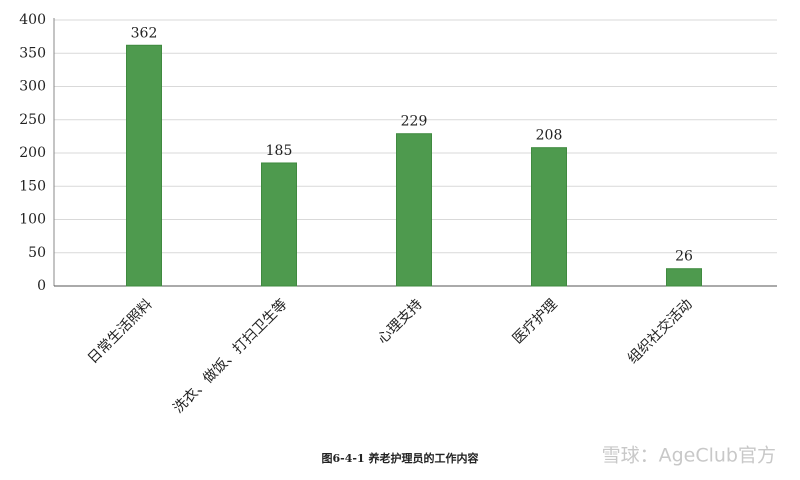 This screenshot has height=480, width=800. What do you see at coordinates (32, 87) in the screenshot?
I see `y-tick-label: 300` at bounding box center [32, 87].